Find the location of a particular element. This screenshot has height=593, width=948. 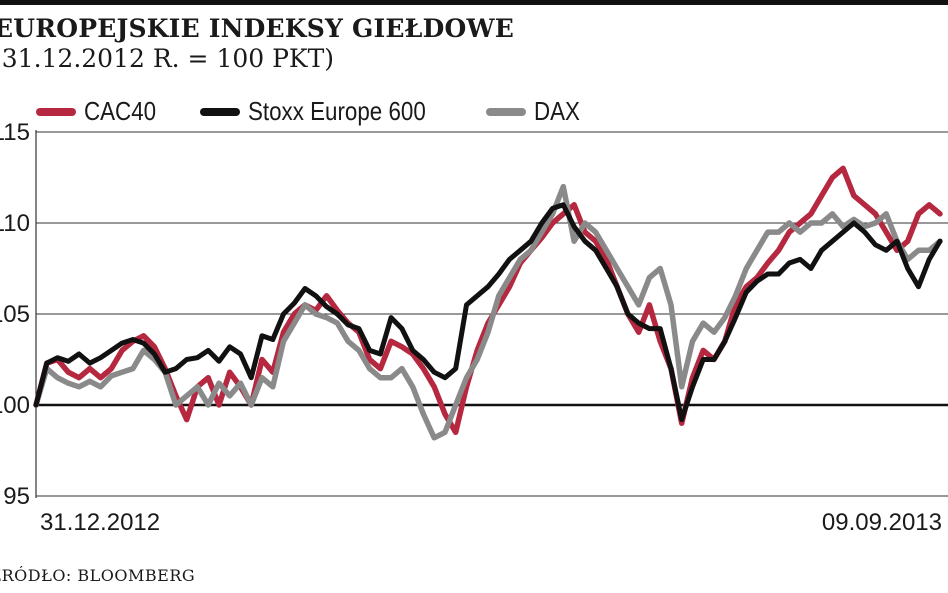

source-note: ŹRÓDŁO: BLOOMBERG is located at coordinates (98, 575).